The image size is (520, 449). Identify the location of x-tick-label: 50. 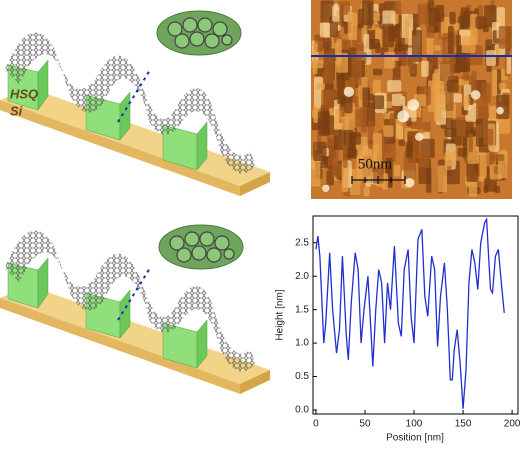
(365, 424).